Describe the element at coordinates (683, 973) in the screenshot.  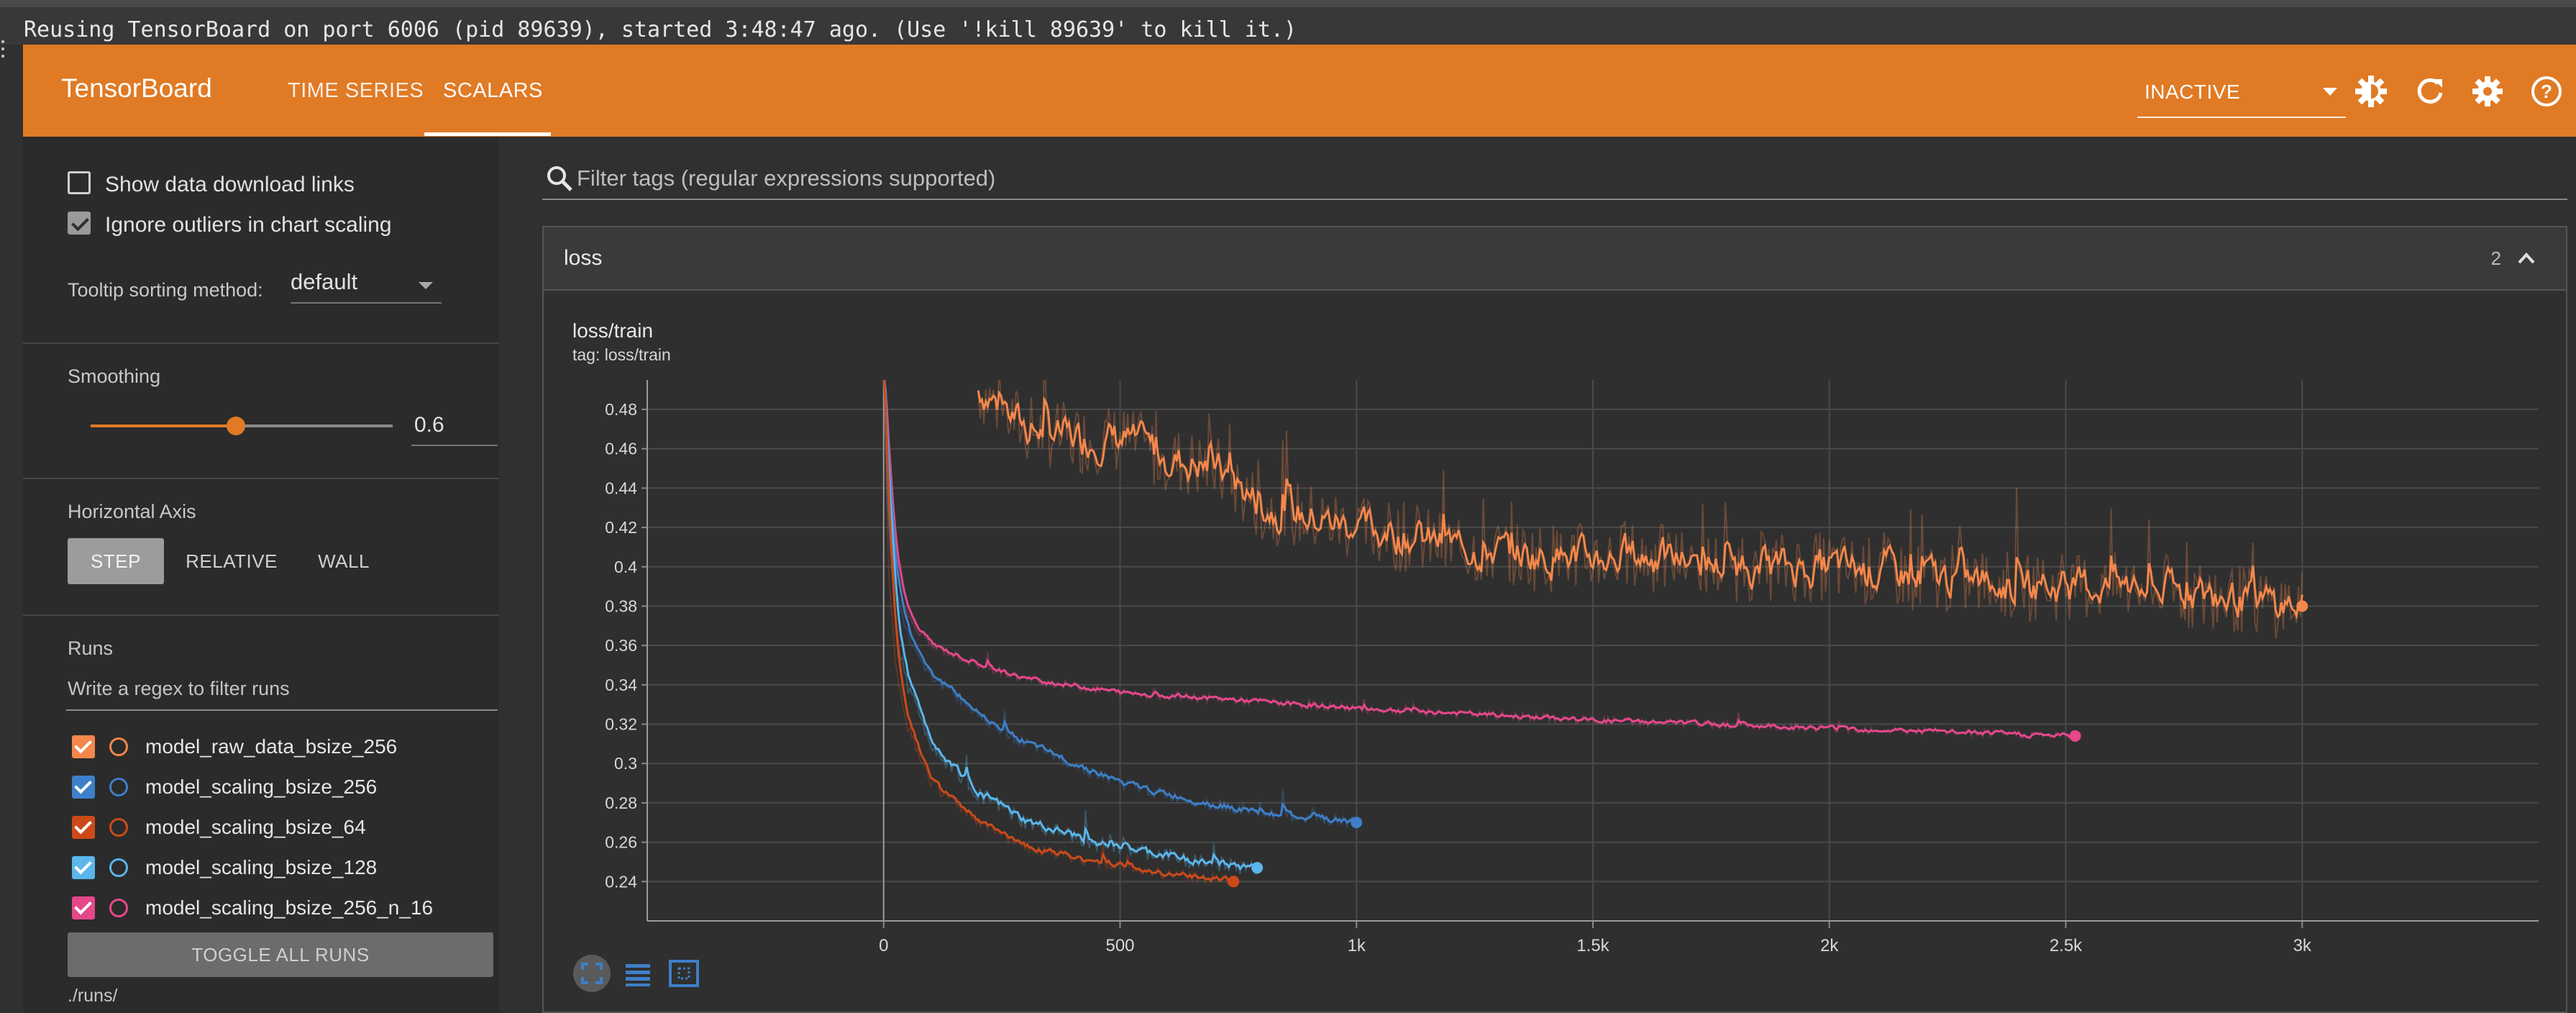
I see `zoom-selection-icon` at that location.